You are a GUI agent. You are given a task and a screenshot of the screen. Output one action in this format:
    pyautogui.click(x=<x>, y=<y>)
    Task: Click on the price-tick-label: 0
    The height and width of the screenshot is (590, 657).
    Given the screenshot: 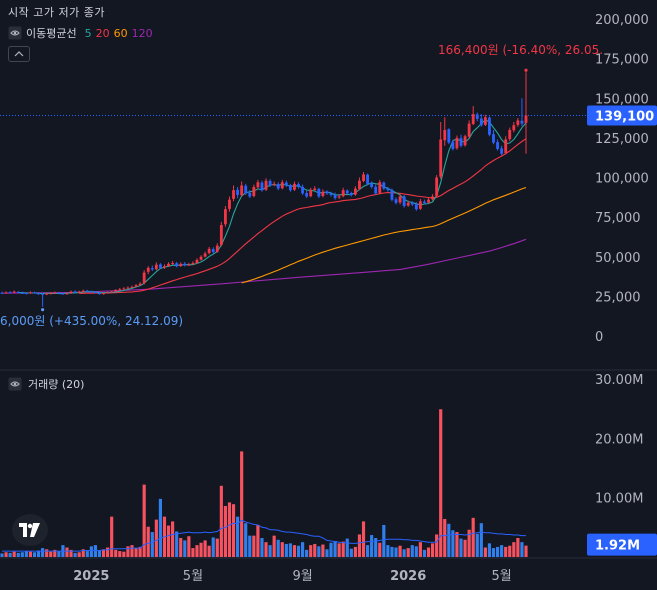 What is the action you would take?
    pyautogui.click(x=599, y=337)
    